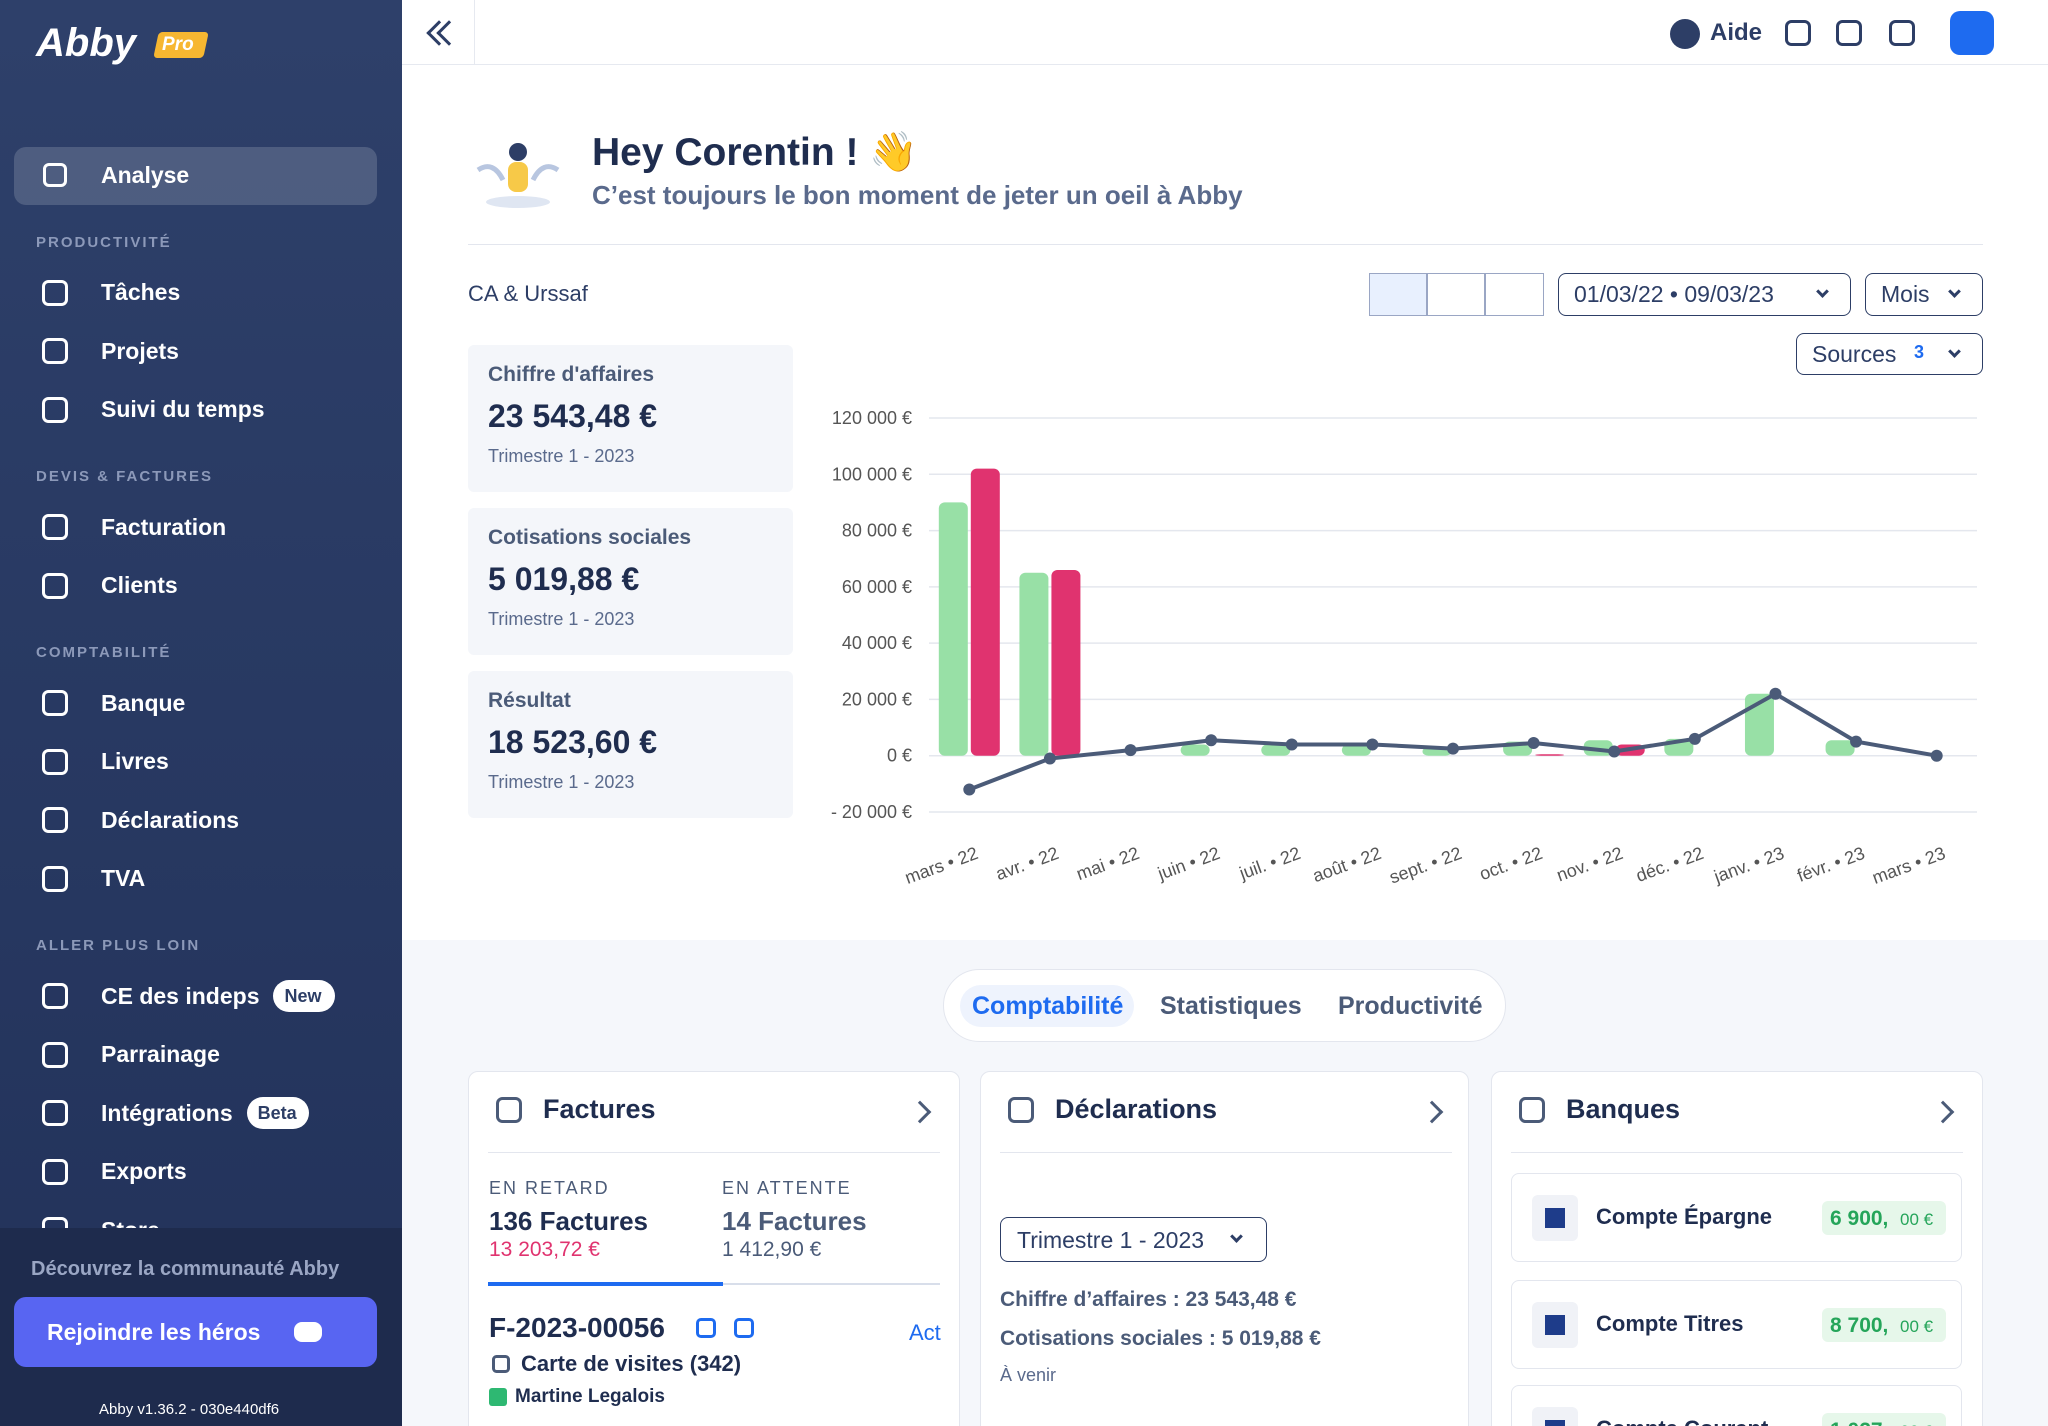 The width and height of the screenshot is (2048, 1426). What do you see at coordinates (941, 865) in the screenshot?
I see `x-tick-label: mars • 22` at bounding box center [941, 865].